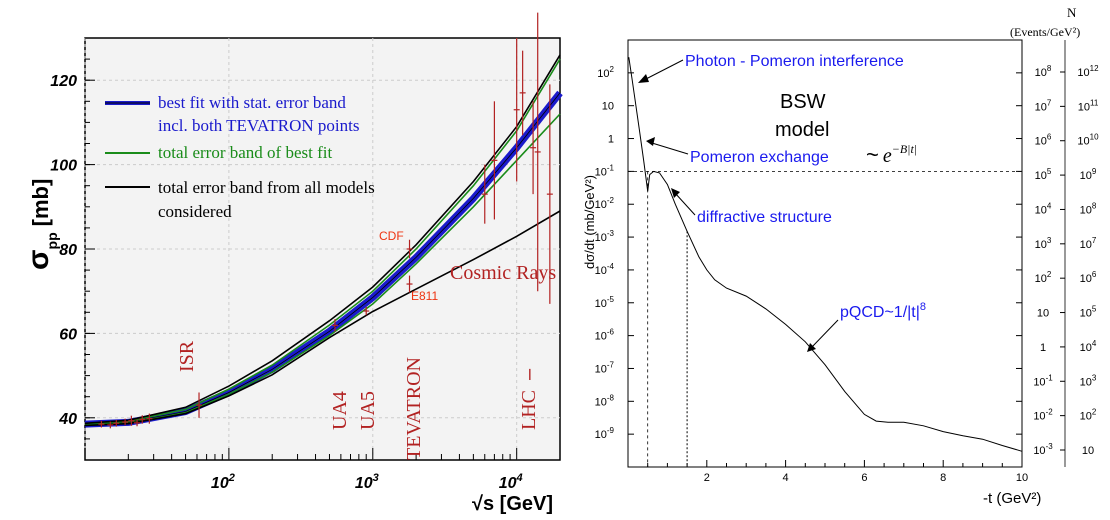 The image size is (1110, 520). Describe the element at coordinates (259, 125) in the screenshot. I see `legend-text-bestfit-2: incl. both TEVATRON points` at that location.